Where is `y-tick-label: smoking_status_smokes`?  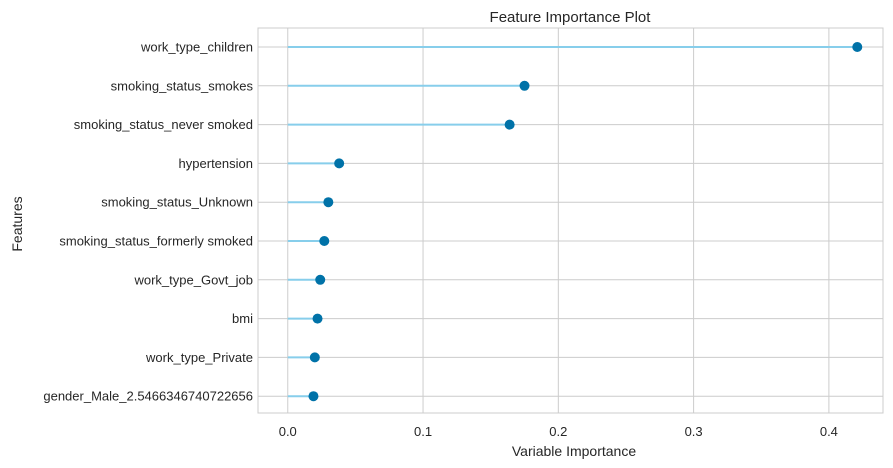 y-tick-label: smoking_status_smokes is located at coordinates (182, 85).